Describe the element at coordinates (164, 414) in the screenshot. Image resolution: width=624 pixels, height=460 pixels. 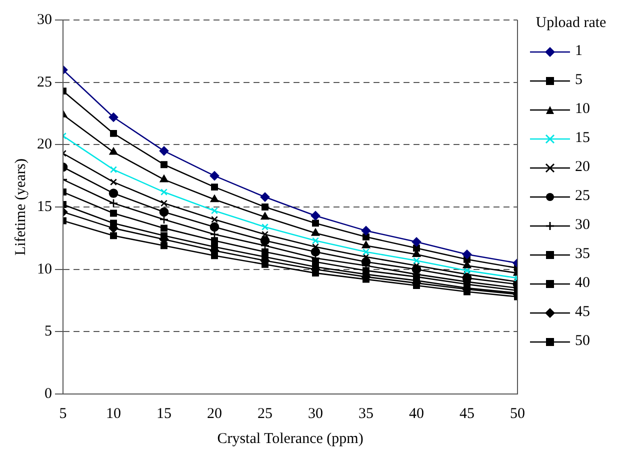
I see `x-tick-label: 15` at that location.